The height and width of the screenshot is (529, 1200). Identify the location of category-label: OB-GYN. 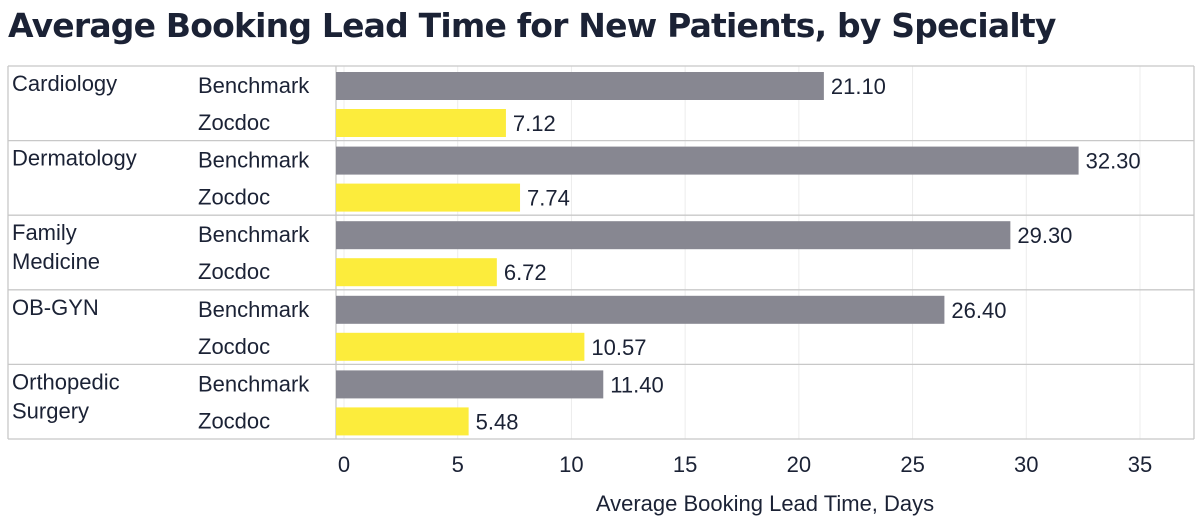
(55, 307).